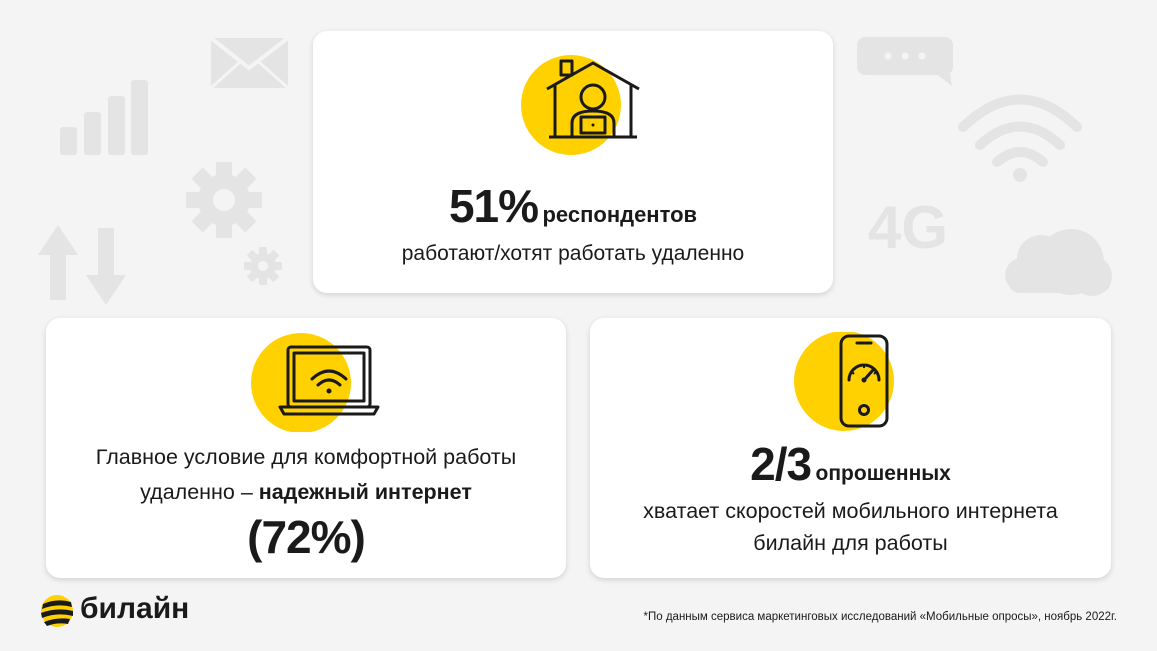 This screenshot has height=651, width=1157. What do you see at coordinates (249, 63) in the screenshot?
I see `mail-icon` at bounding box center [249, 63].